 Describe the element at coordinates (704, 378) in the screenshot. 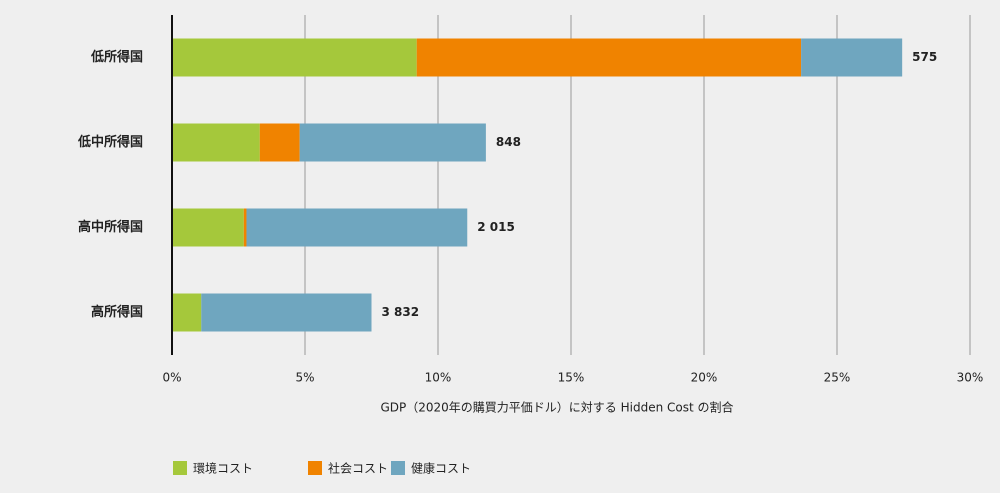

I see `x-tick-label: 20%` at that location.